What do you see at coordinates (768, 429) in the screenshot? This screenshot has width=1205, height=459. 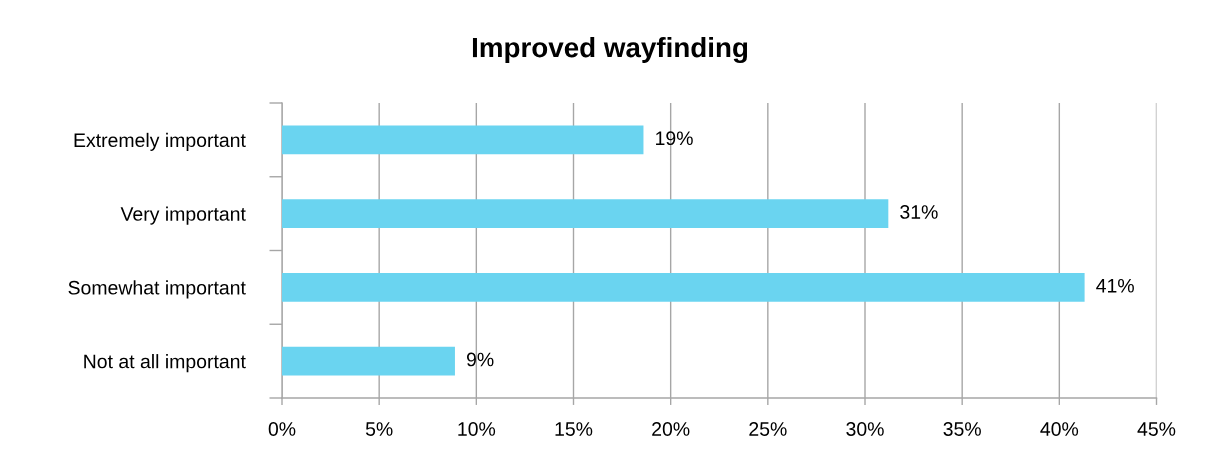 I see `x-tick-label: 25%` at bounding box center [768, 429].